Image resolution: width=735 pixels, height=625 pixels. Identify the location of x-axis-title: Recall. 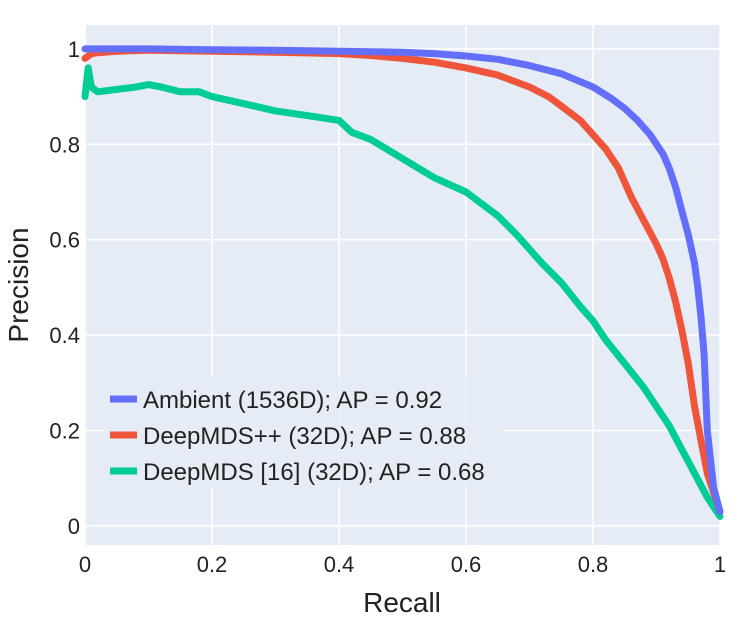
(402, 602).